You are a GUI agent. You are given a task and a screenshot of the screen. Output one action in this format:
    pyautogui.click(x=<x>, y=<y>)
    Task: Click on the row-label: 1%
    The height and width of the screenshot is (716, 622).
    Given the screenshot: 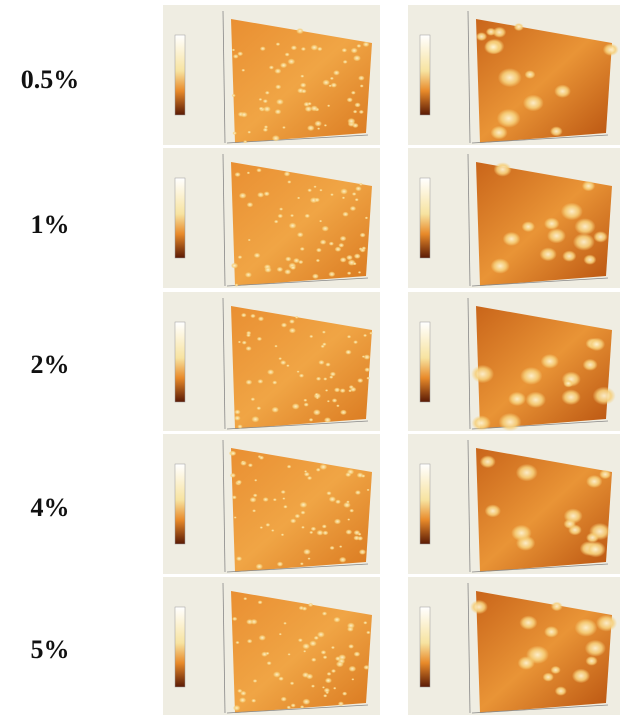 What is the action you would take?
    pyautogui.click(x=50, y=224)
    